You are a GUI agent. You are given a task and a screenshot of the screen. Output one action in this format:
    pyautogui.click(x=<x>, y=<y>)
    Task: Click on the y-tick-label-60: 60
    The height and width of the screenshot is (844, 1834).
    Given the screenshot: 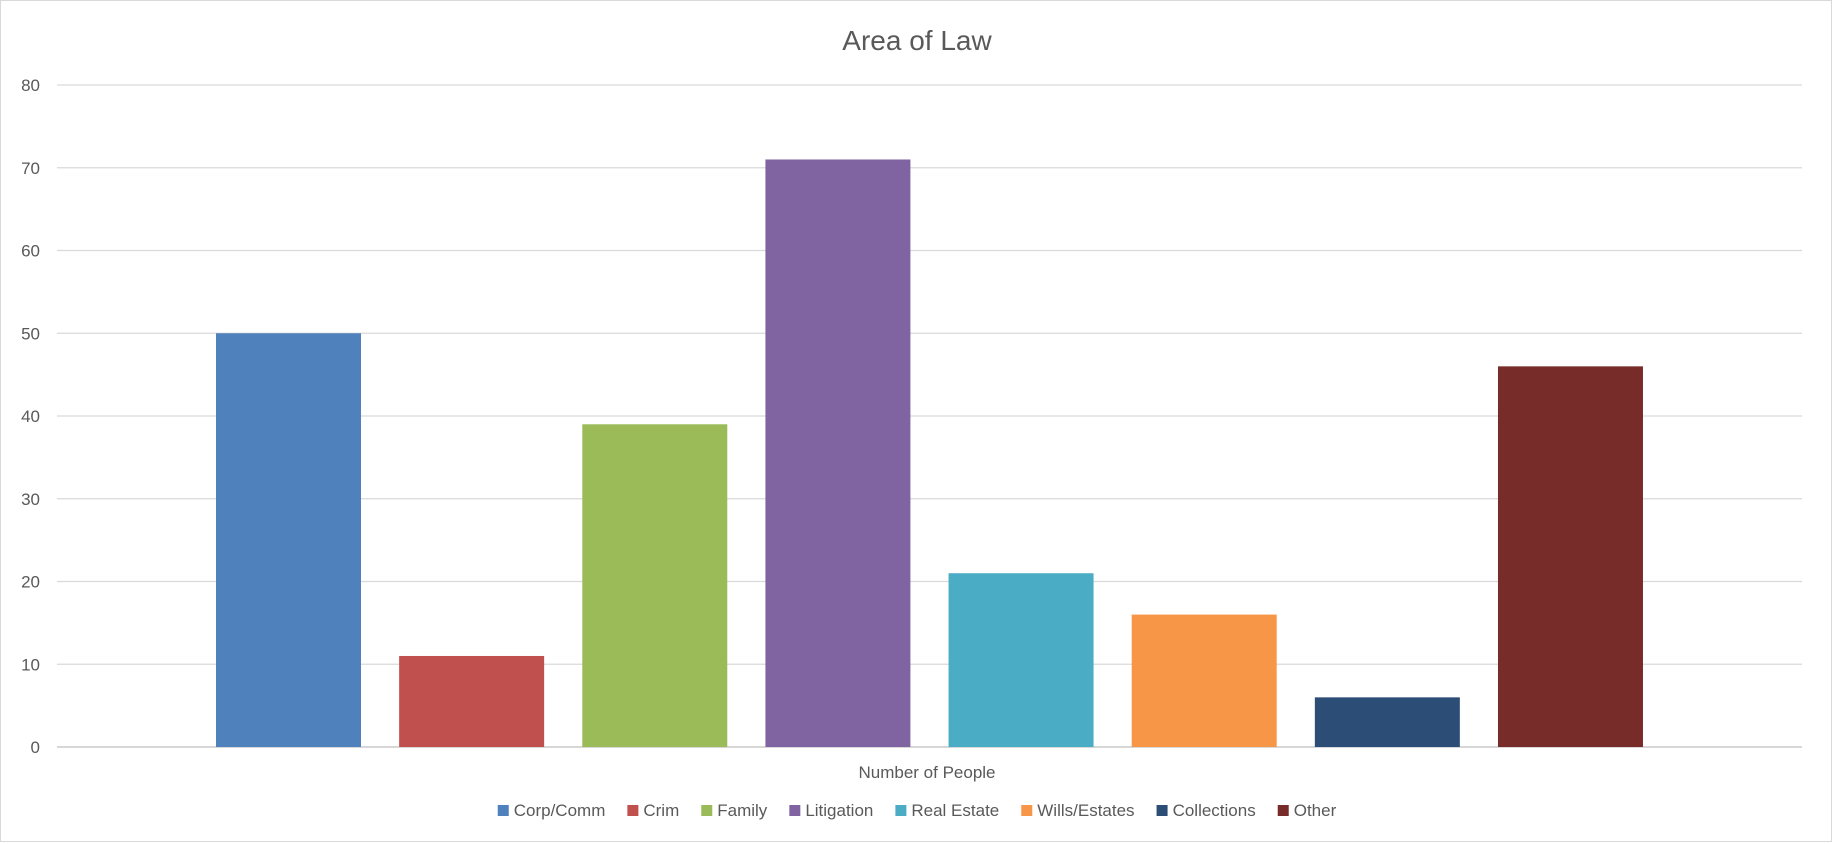 What is the action you would take?
    pyautogui.click(x=30, y=251)
    